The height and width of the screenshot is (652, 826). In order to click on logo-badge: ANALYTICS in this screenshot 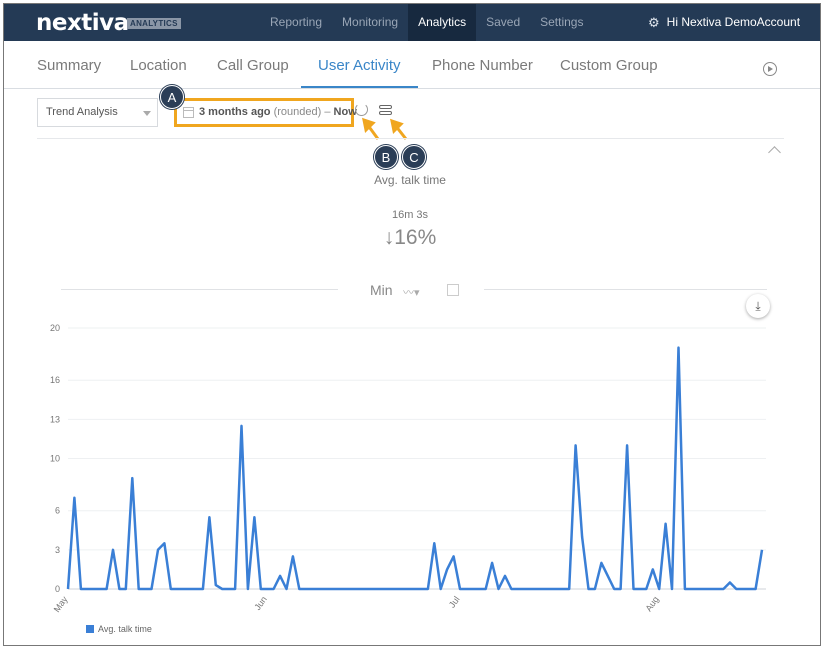, I will do `click(154, 23)`.